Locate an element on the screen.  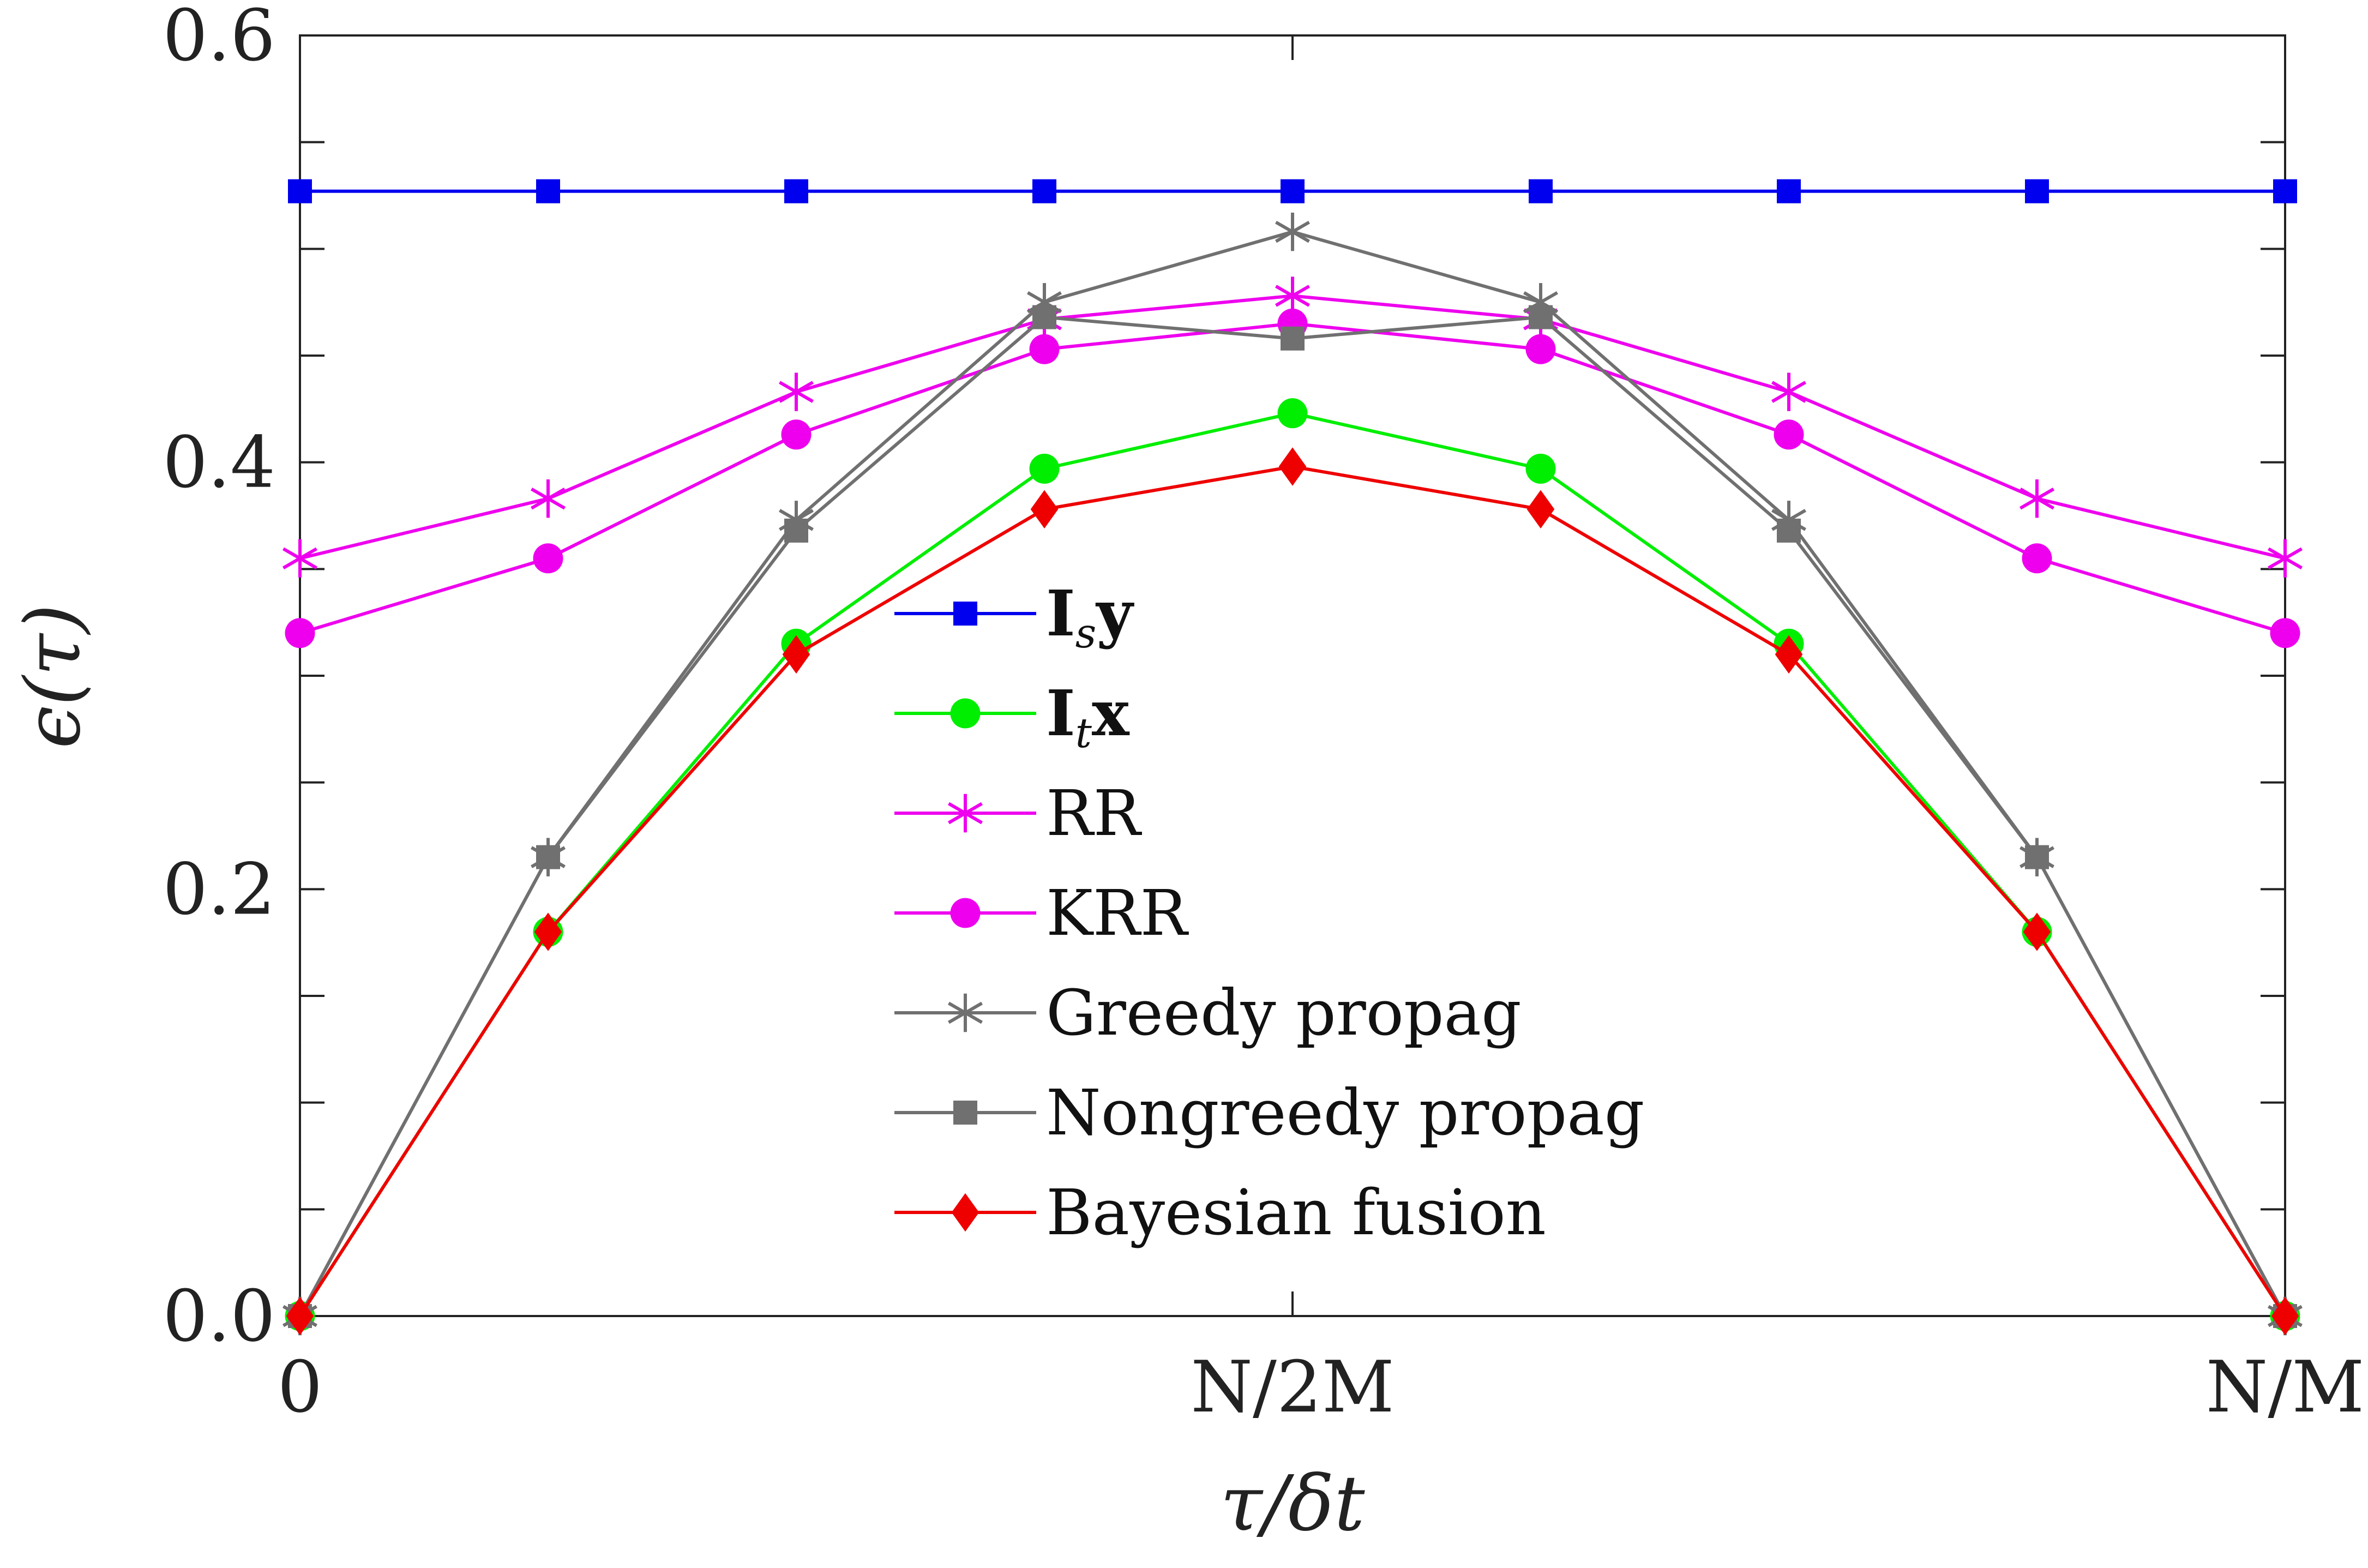
x-tick-label-1: N/2M is located at coordinates (1292, 1387).